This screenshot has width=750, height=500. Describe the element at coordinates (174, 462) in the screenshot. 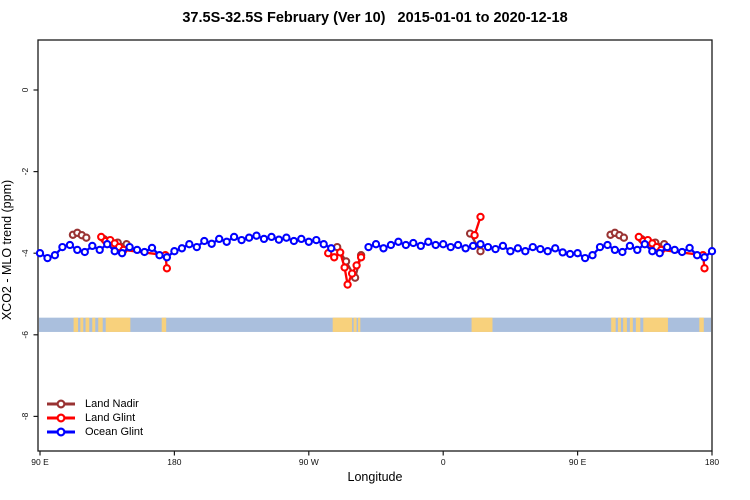

I see `x-tick-label: 180` at that location.